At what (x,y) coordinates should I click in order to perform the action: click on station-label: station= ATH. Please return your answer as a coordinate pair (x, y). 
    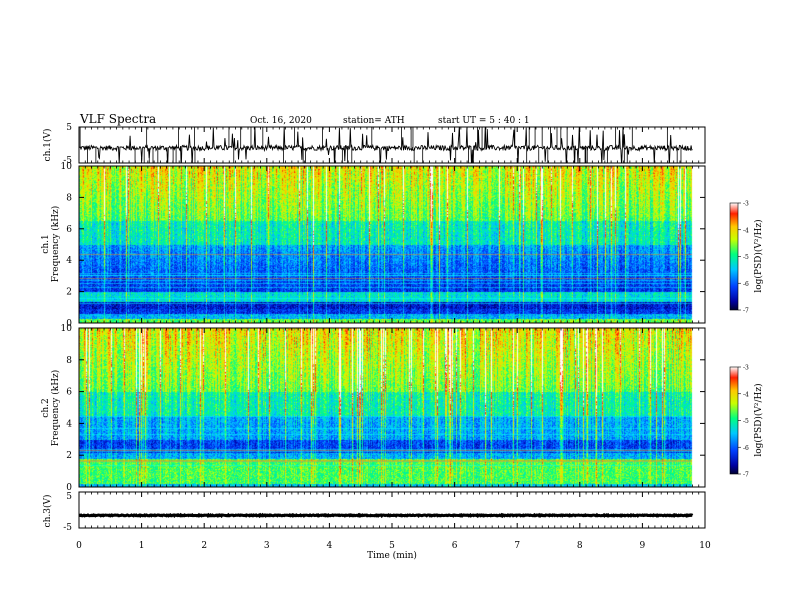
    Looking at the image, I should click on (374, 121).